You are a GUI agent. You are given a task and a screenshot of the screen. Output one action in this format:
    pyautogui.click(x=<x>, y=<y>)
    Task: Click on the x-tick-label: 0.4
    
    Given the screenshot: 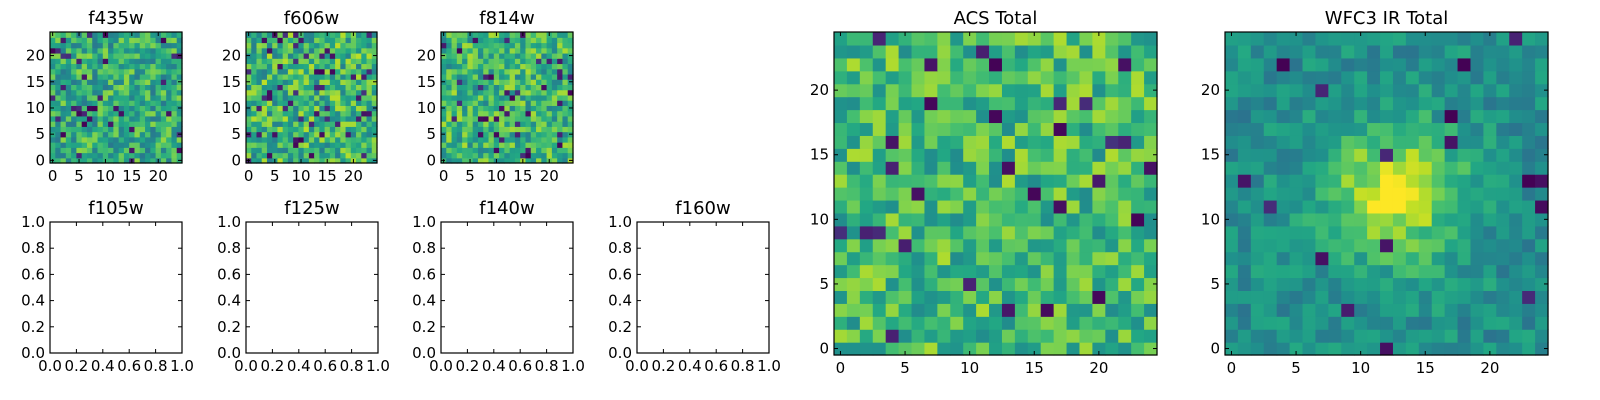 What is the action you would take?
    pyautogui.click(x=299, y=366)
    